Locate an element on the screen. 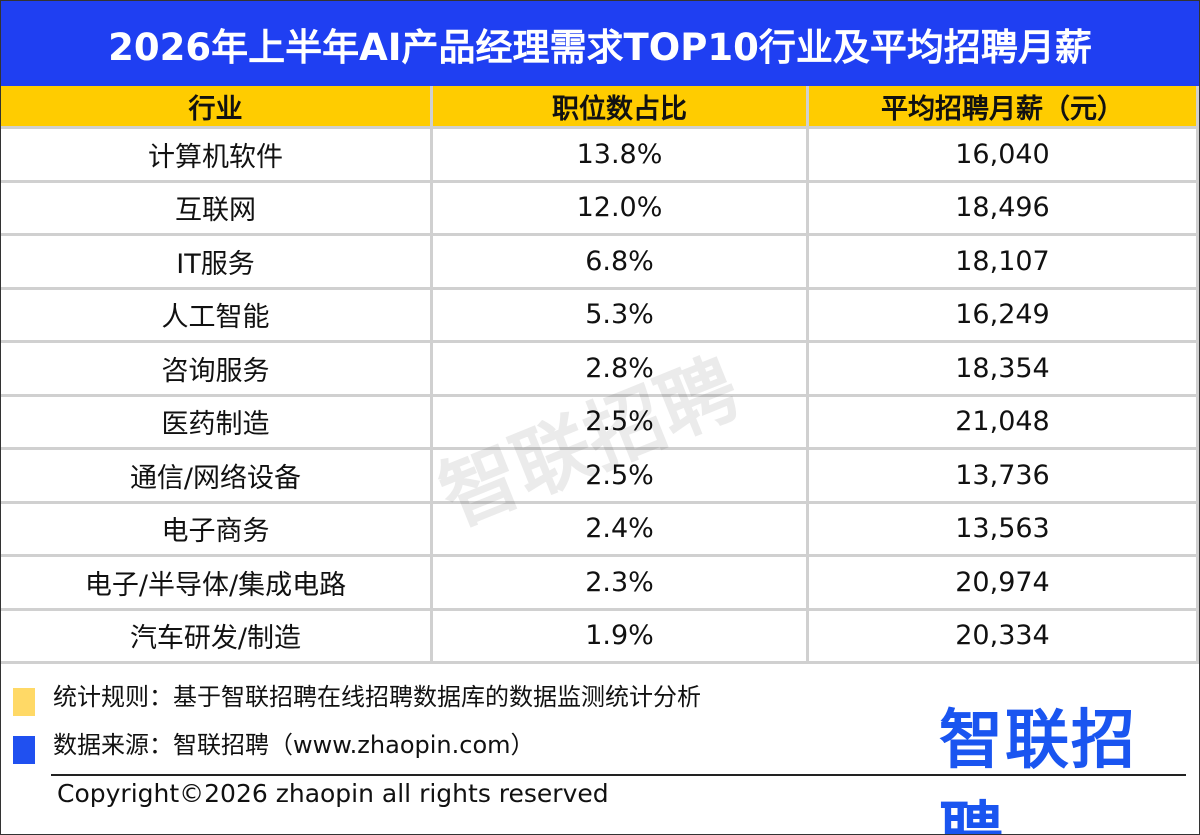  table-cell: 互联网 is located at coordinates (217, 209).